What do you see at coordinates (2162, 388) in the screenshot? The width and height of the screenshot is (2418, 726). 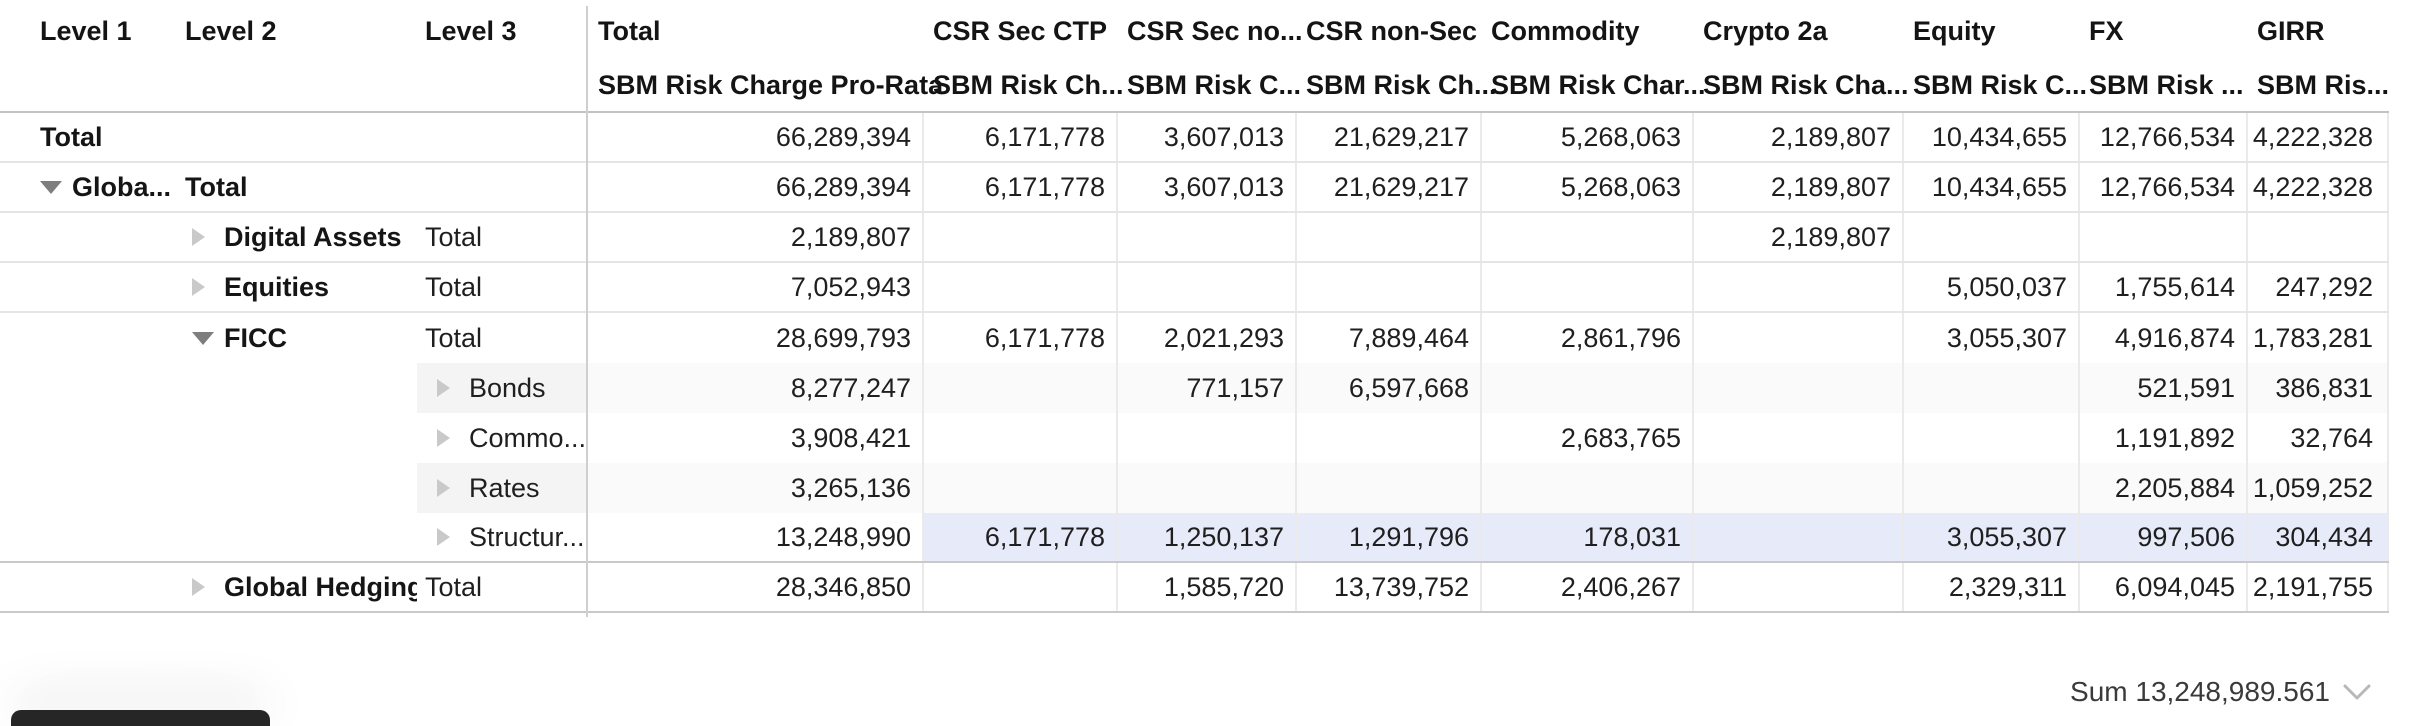 I see `cell-fx: 521,591` at bounding box center [2162, 388].